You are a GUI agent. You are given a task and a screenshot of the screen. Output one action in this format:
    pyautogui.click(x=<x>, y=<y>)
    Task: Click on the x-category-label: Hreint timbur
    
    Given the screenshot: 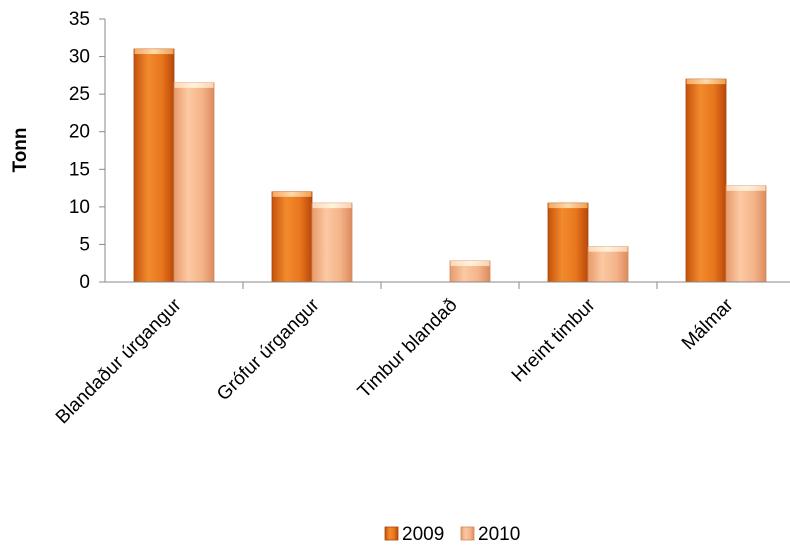 What is the action you would take?
    pyautogui.click(x=554, y=340)
    